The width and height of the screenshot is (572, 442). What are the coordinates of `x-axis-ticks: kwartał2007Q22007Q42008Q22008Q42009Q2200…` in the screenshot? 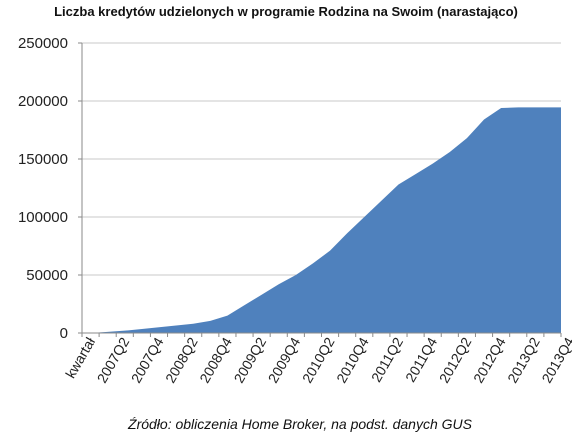 It's located at (317, 360).